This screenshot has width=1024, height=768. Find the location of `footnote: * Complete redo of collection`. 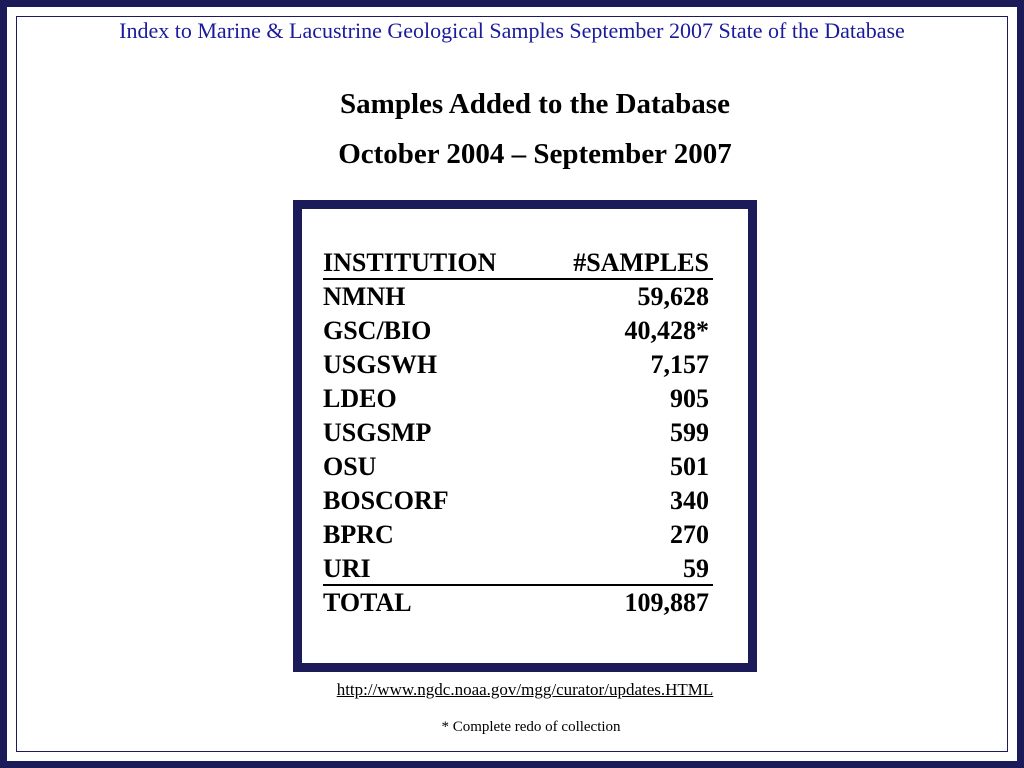

footnote: * Complete redo of collection is located at coordinates (531, 727).